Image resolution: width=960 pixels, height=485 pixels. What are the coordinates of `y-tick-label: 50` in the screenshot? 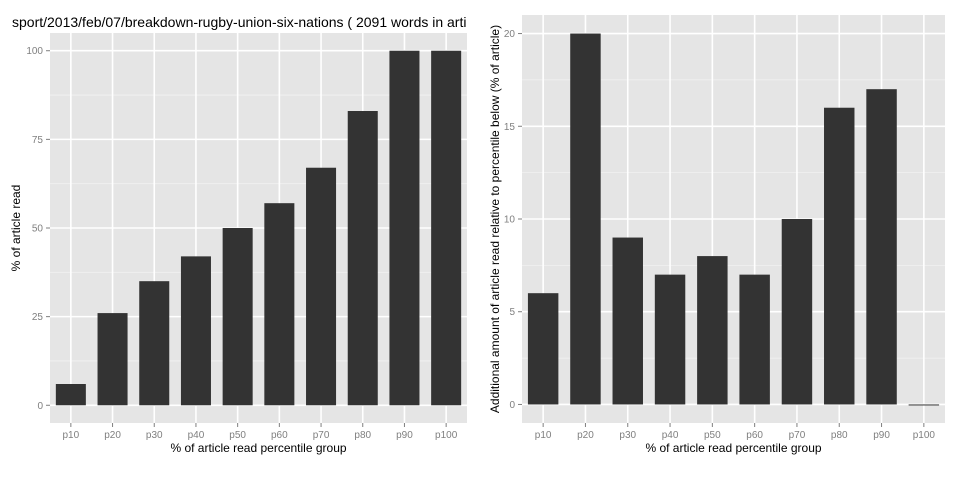 It's located at (38, 229).